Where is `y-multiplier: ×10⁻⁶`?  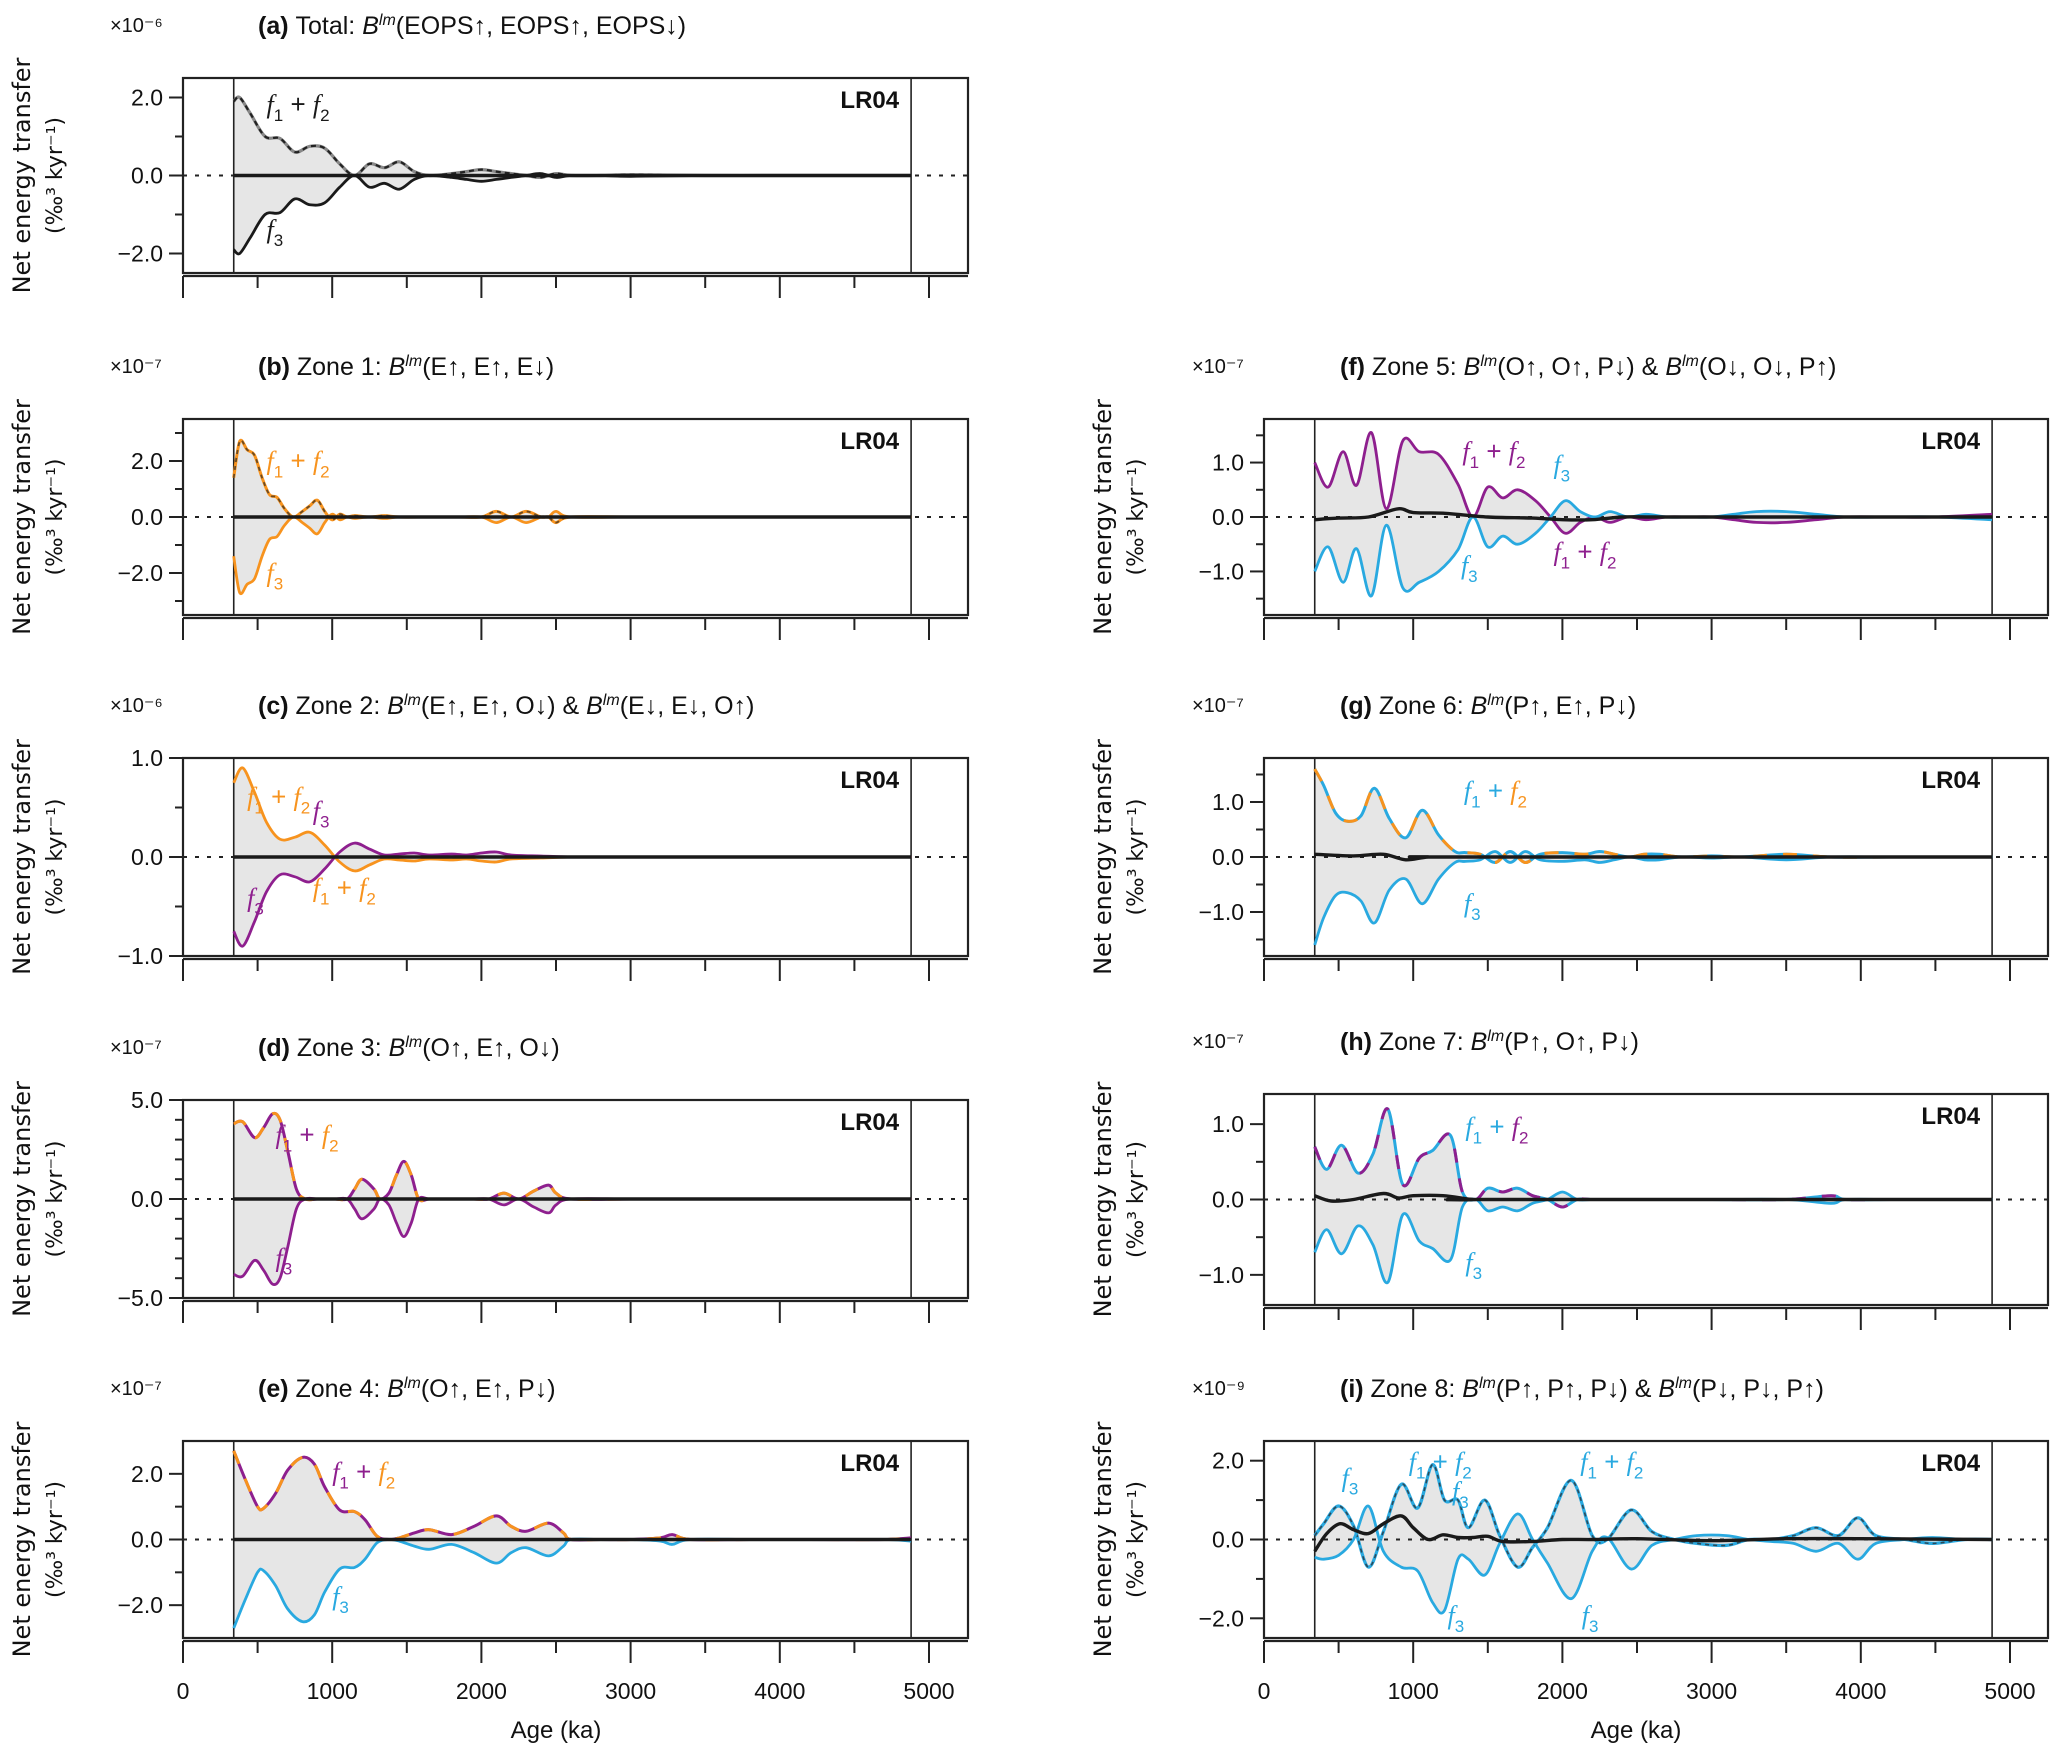
y-multiplier: ×10⁻⁶ is located at coordinates (136, 26).